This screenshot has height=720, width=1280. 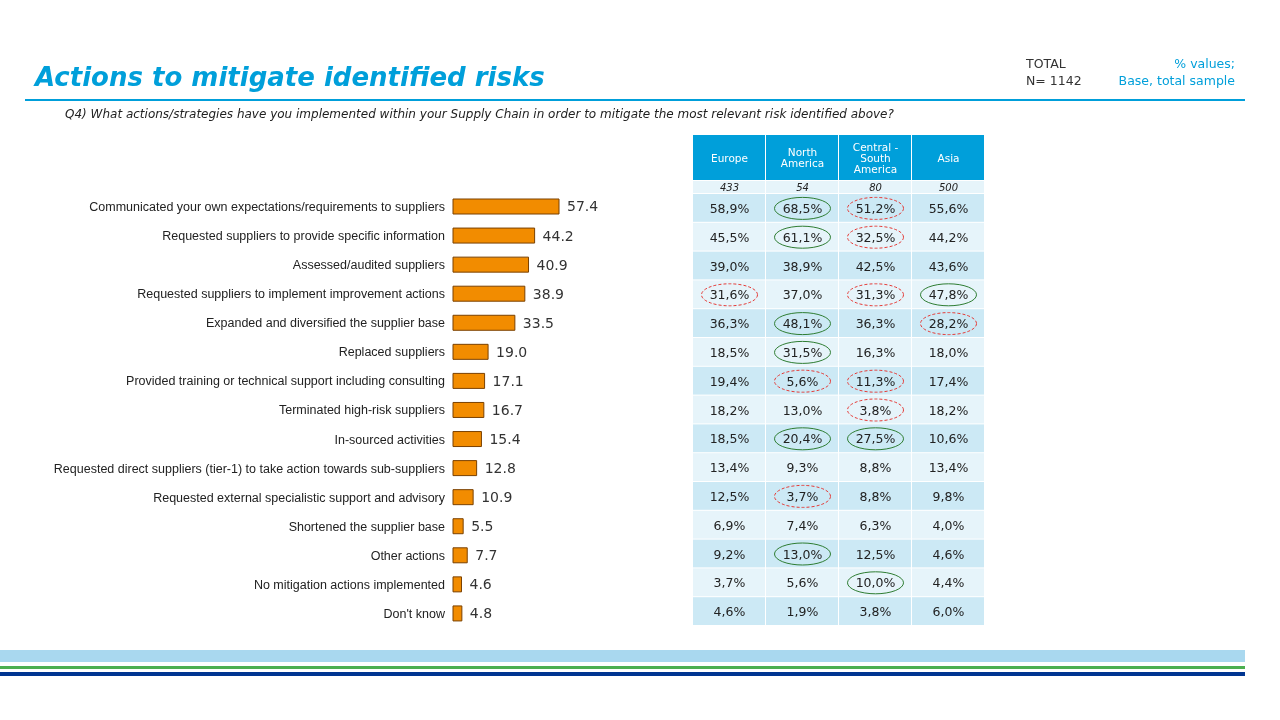 What do you see at coordinates (802, 295) in the screenshot?
I see `text: 37,0%` at bounding box center [802, 295].